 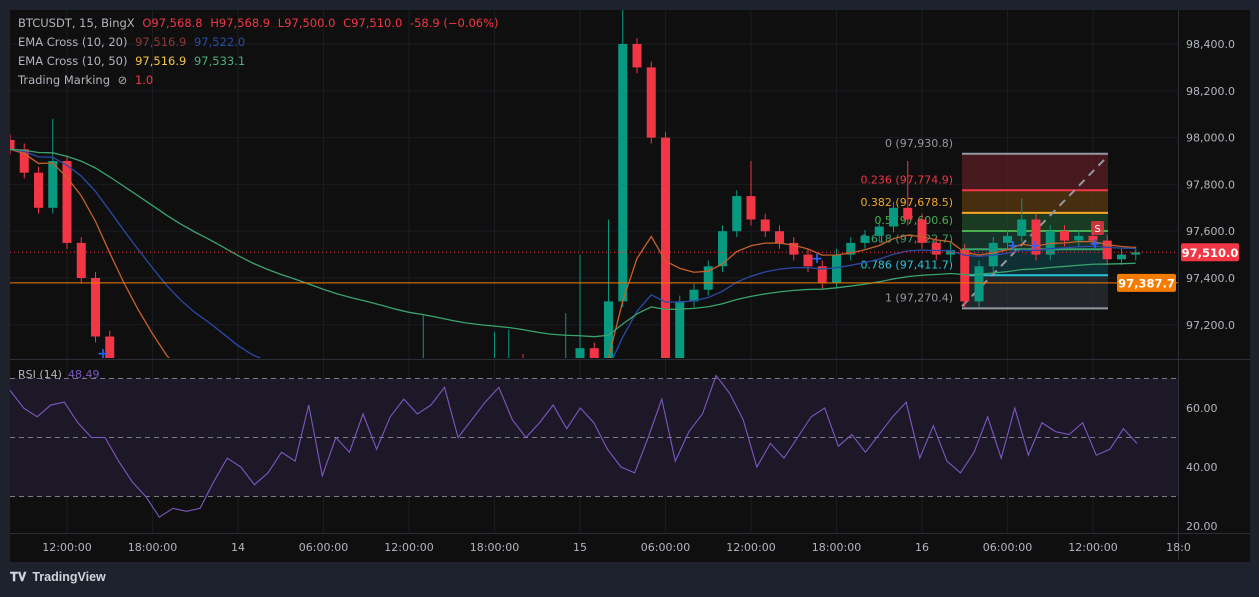 I want to click on indicator-trading-marking: Trading Marking ⊘ 1.0, so click(x=260, y=80).